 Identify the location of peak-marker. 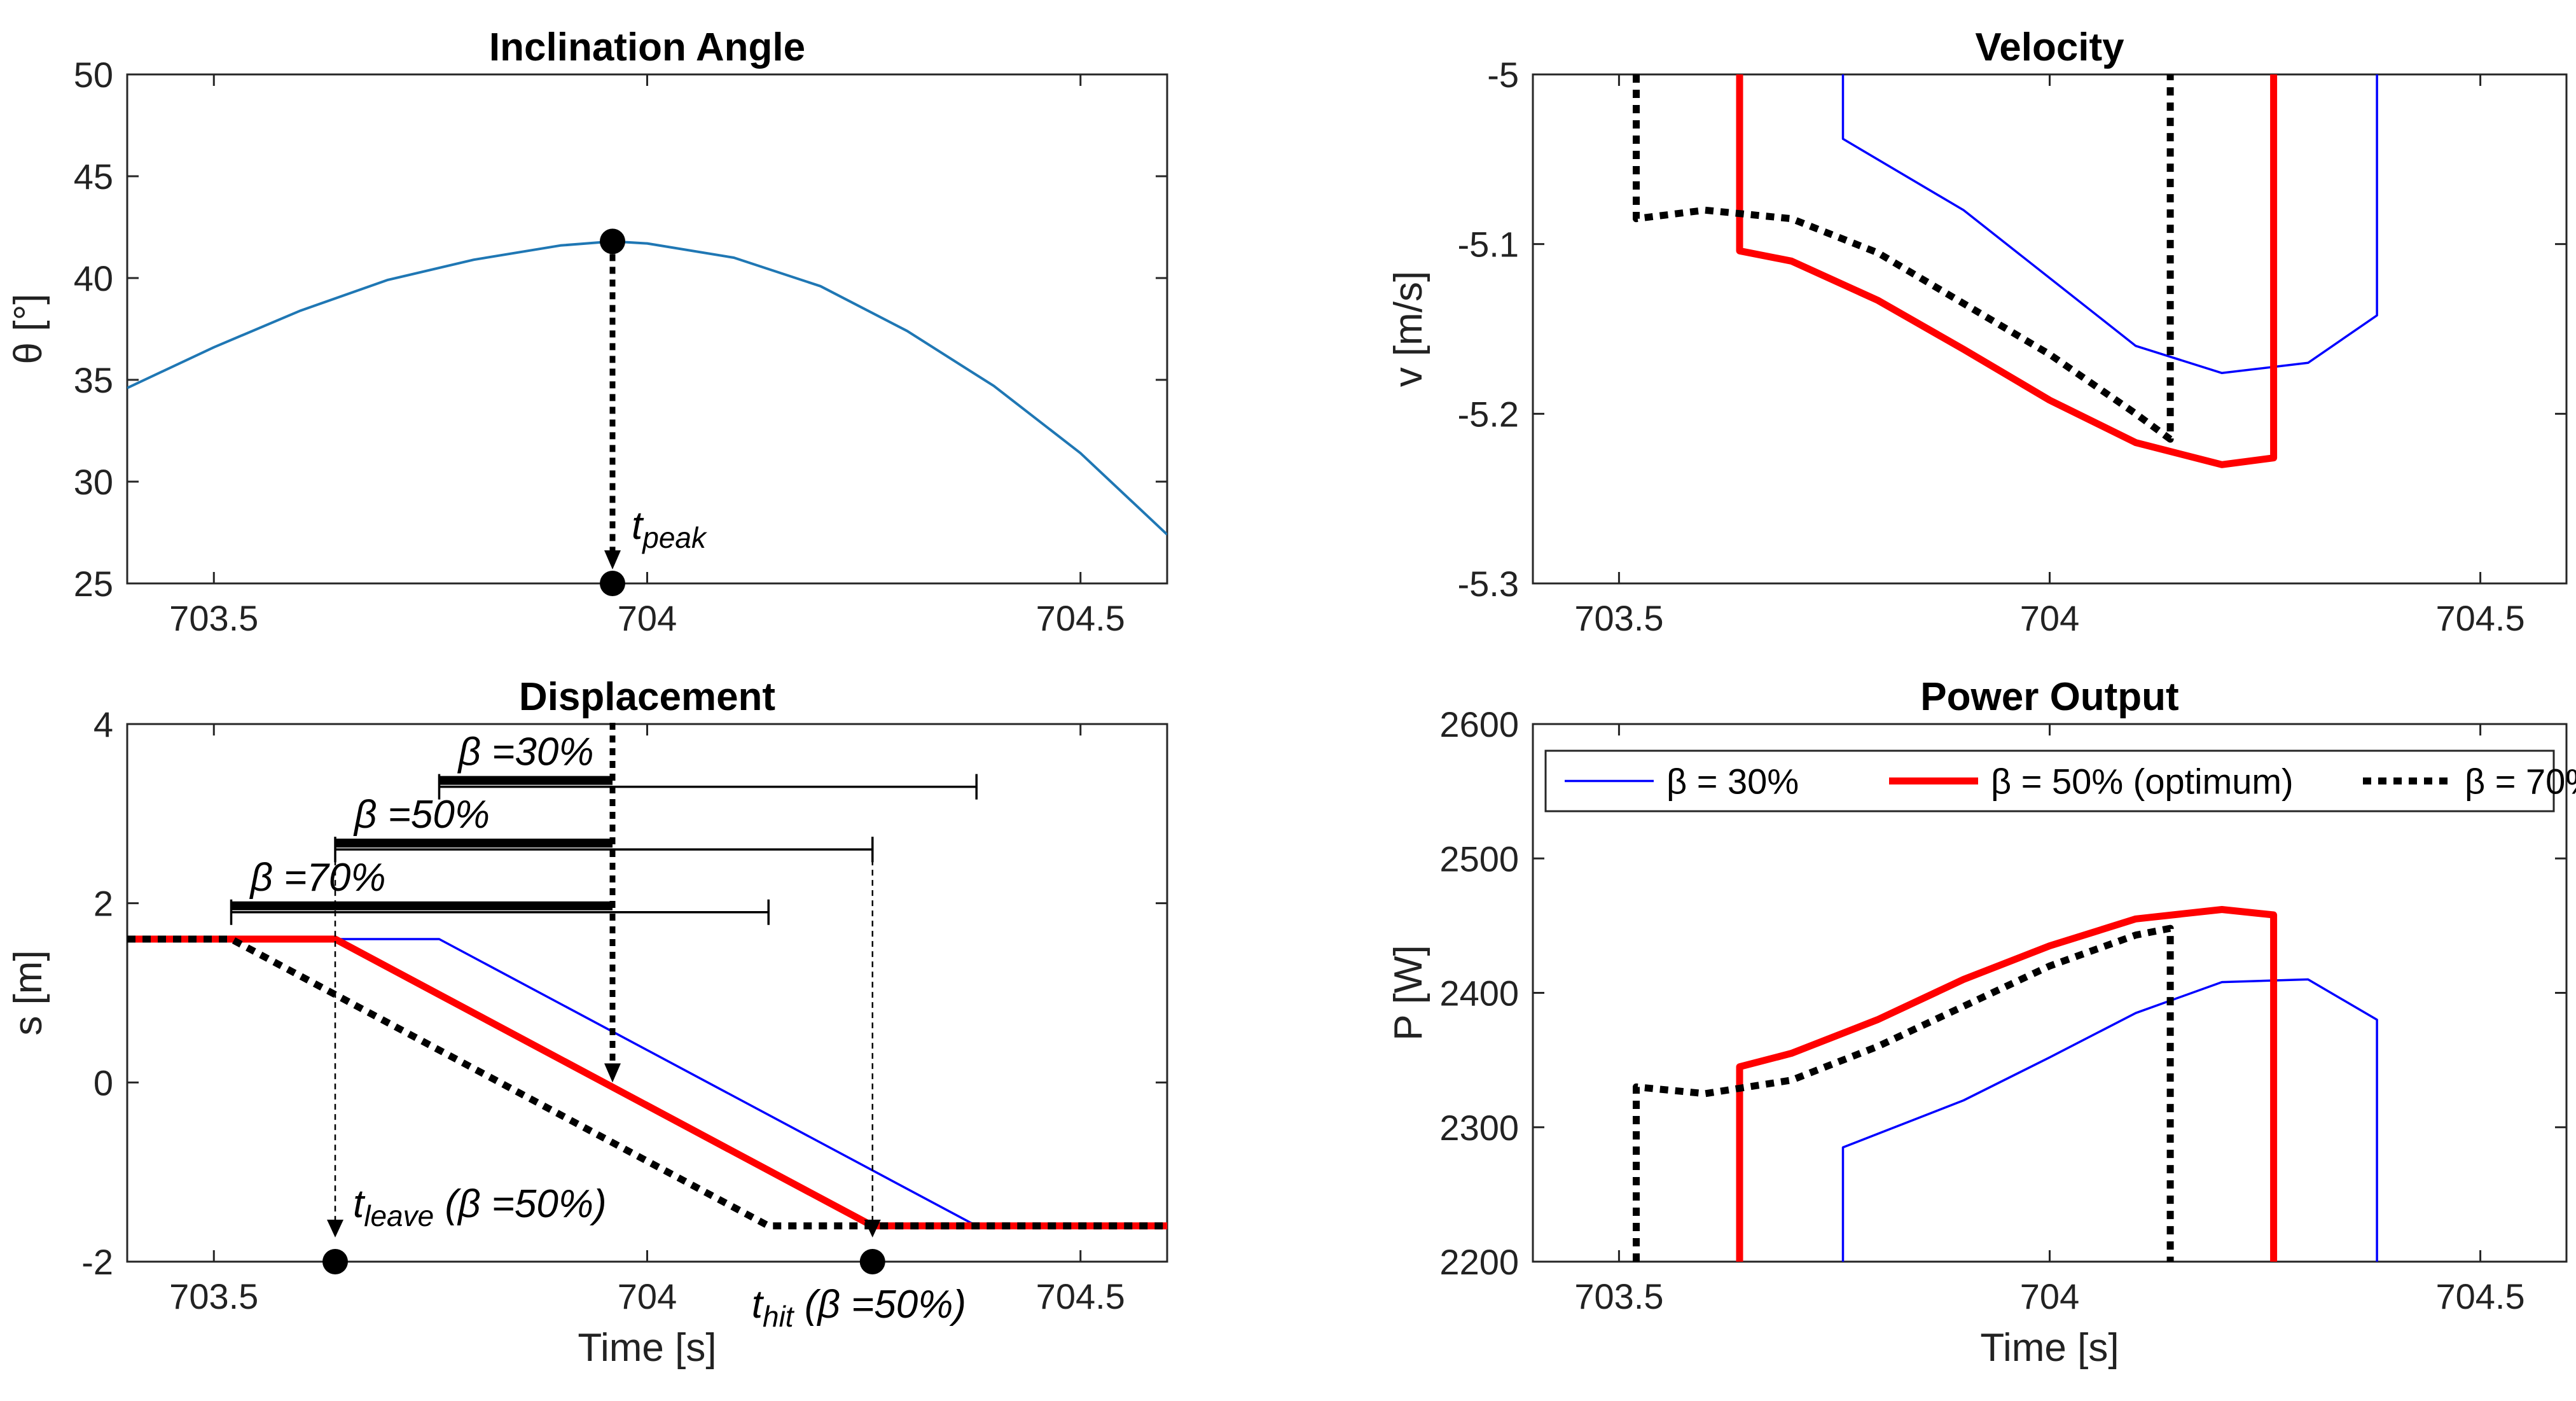
(612, 241).